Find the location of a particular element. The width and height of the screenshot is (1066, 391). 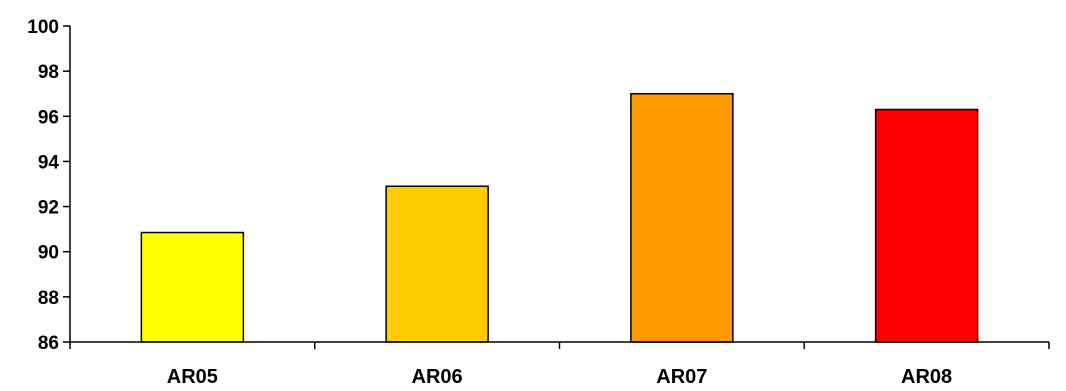

y-tick-label: 98 is located at coordinates (48, 72).